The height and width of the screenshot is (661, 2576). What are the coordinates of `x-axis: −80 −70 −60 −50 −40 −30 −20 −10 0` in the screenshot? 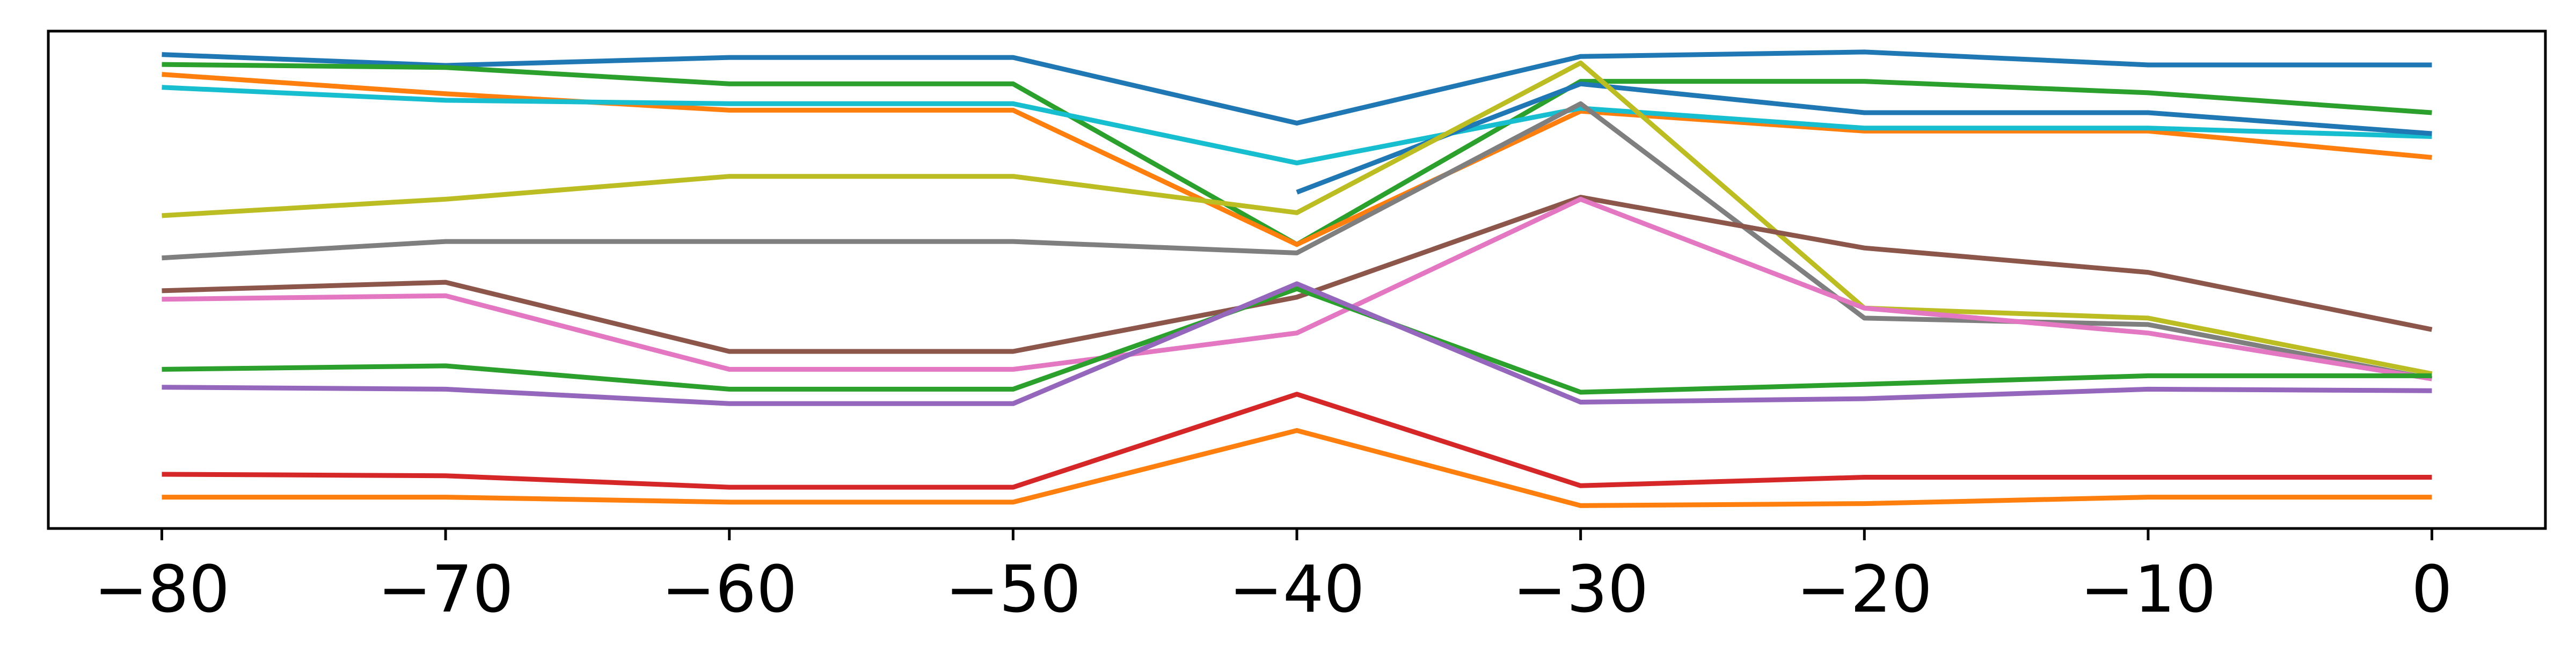 It's located at (1273, 577).